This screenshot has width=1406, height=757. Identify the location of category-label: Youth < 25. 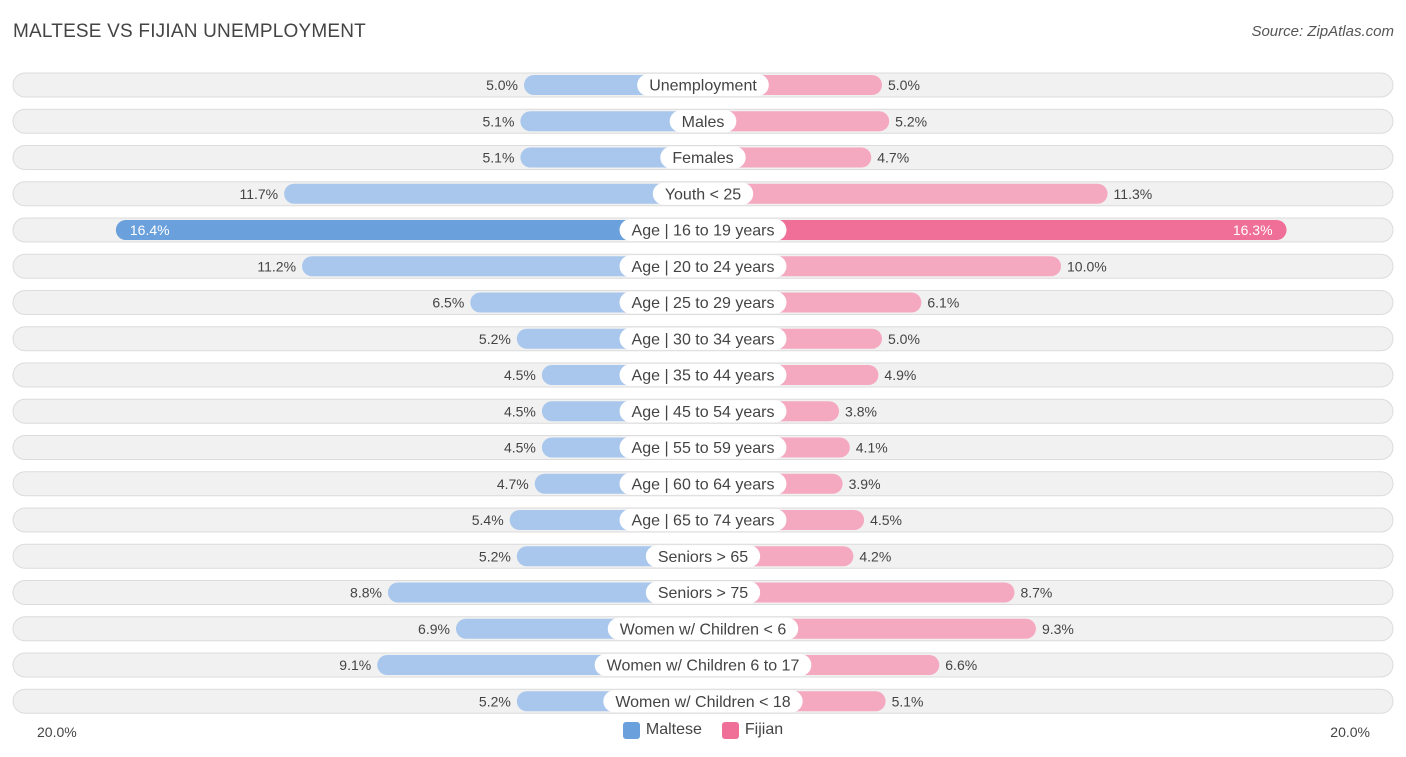
(703, 194).